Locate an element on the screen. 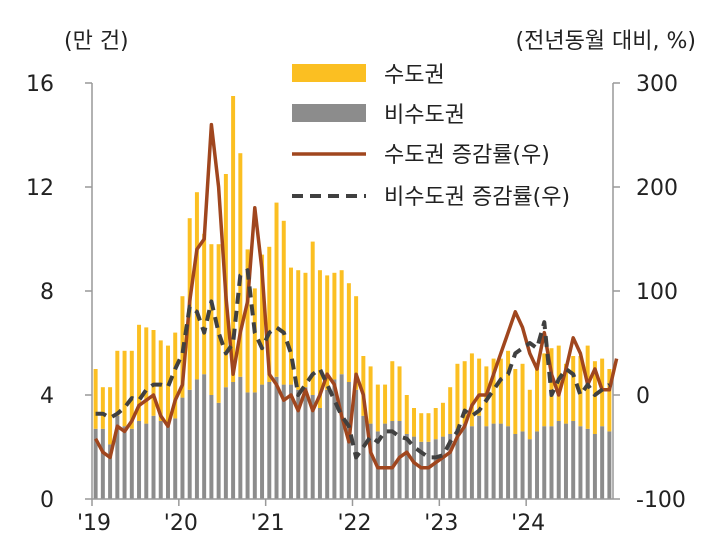 Image resolution: width=726 pixels, height=560 pixels. left-tick-label: 4 is located at coordinates (47, 396).